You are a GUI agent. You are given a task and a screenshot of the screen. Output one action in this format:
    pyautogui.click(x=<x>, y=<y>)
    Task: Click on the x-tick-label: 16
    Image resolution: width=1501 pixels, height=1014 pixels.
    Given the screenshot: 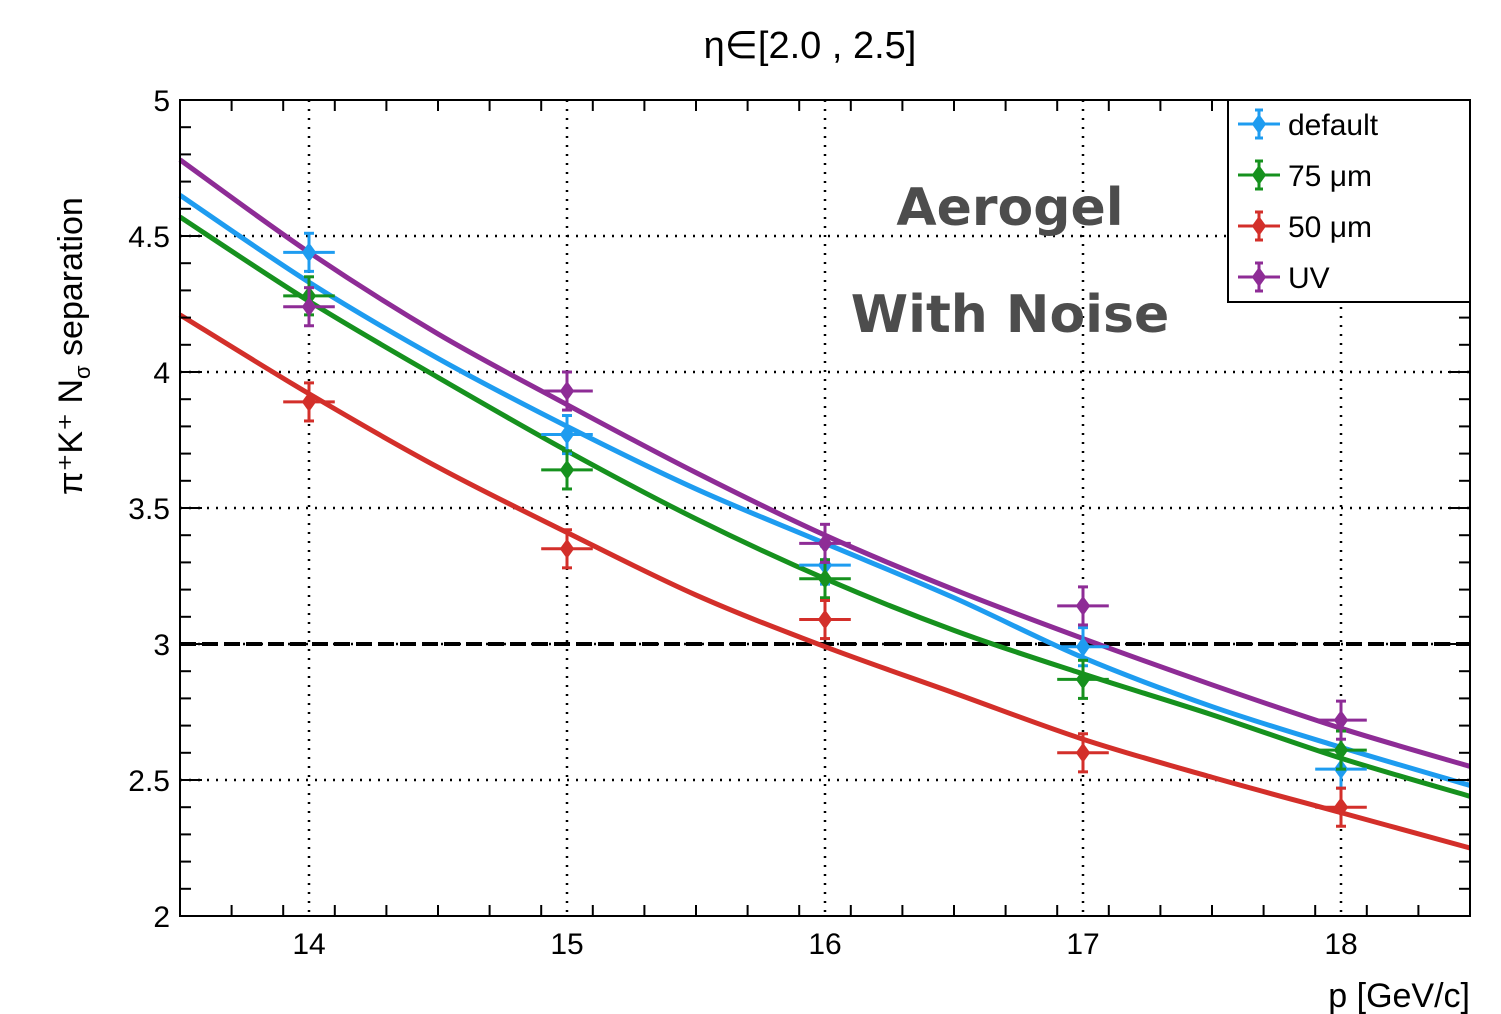 What is the action you would take?
    pyautogui.click(x=824, y=944)
    